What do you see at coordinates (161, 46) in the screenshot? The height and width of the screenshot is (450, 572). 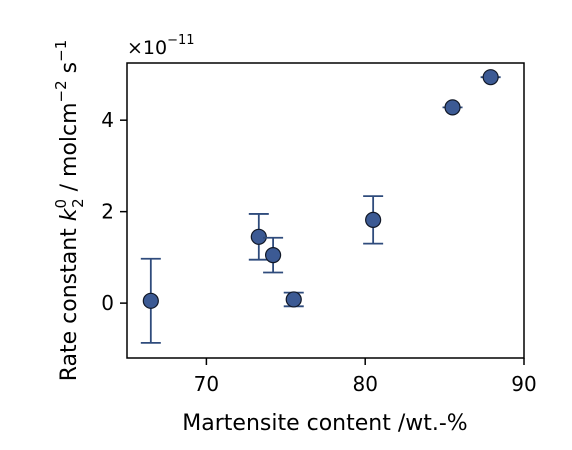 I see `offset-text: ×10⁻¹¹` at bounding box center [161, 46].